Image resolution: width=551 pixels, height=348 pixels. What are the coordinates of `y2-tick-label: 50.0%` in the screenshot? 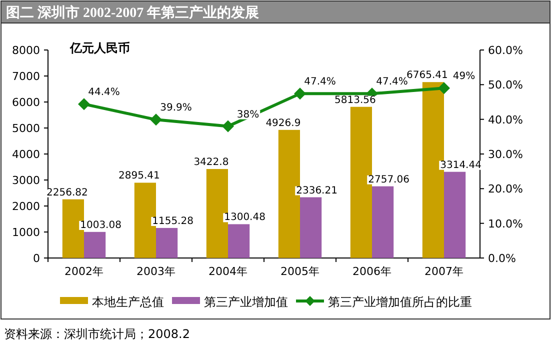 It's located at (505, 85).